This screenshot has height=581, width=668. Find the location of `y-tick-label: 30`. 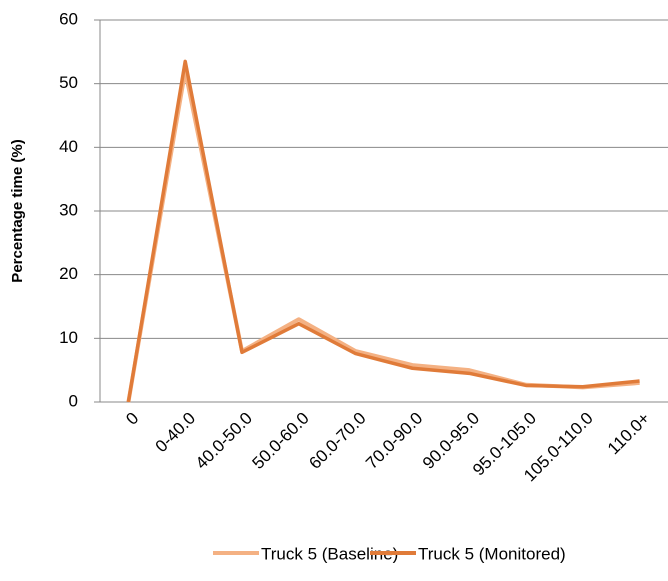

y-tick-label: 30 is located at coordinates (68, 209).